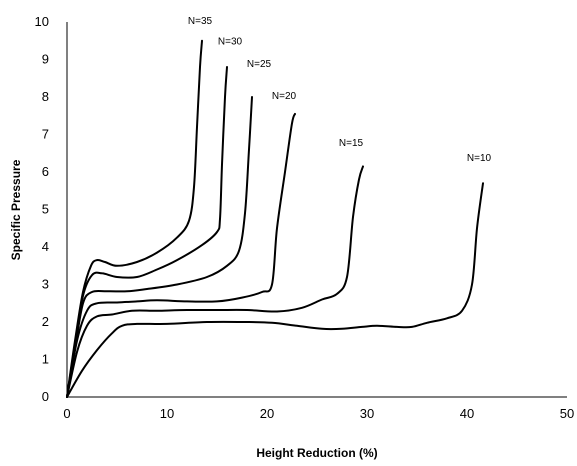 This screenshot has height=466, width=577. I want to click on y-tick-label: 0, so click(45, 396).